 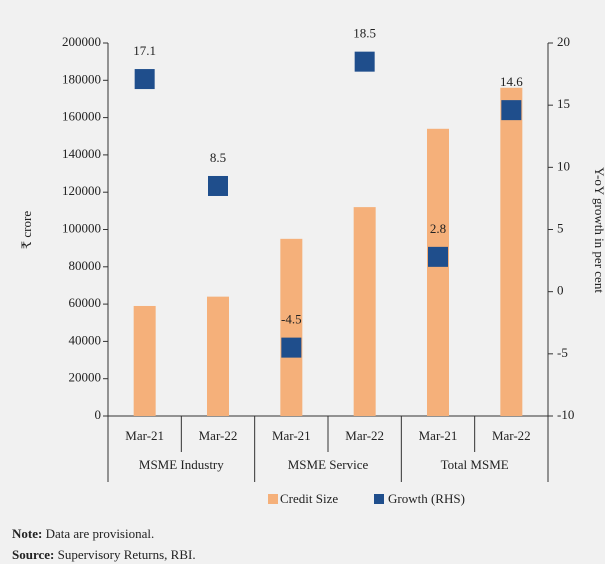 What do you see at coordinates (560, 227) in the screenshot?
I see `y2-tick-label: 5` at bounding box center [560, 227].